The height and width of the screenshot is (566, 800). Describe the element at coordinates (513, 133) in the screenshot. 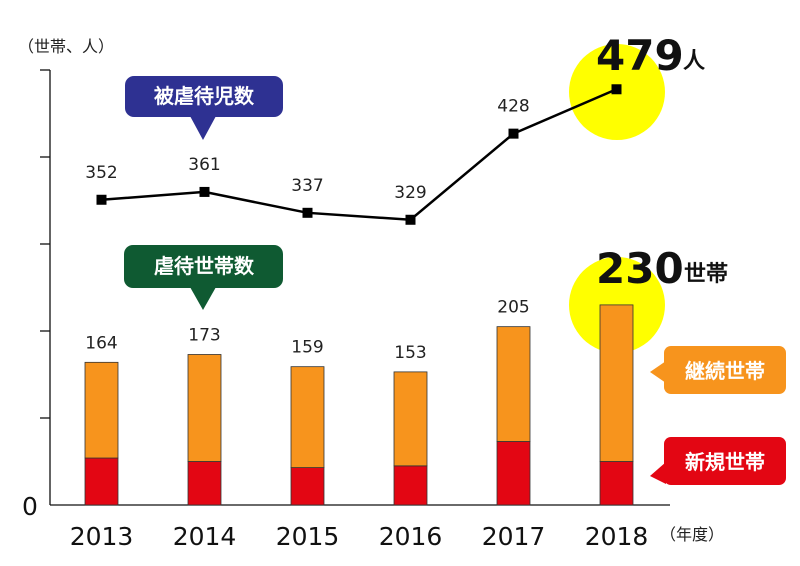

I see `line-point-2017` at that location.